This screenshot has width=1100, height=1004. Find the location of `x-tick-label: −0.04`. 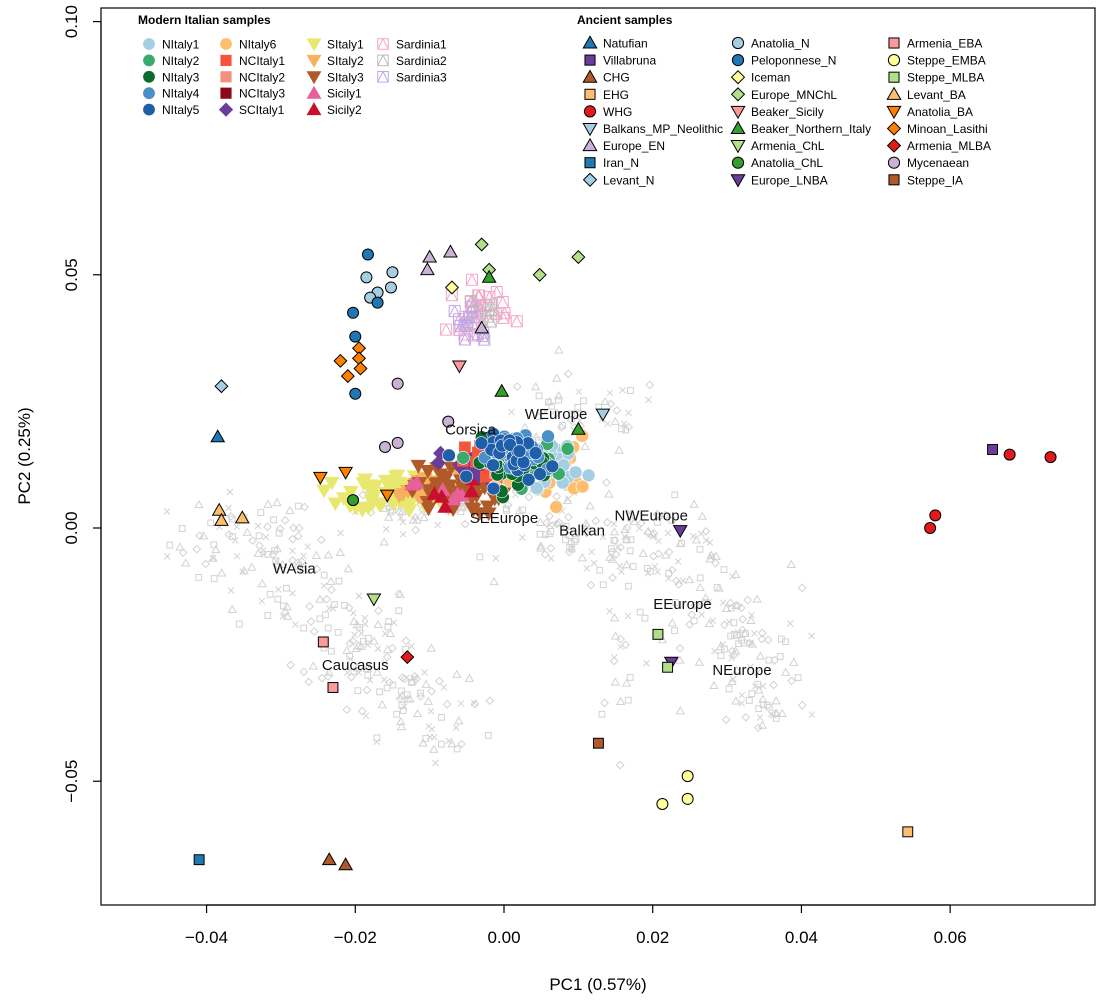

x-tick-label: −0.04 is located at coordinates (206, 937).